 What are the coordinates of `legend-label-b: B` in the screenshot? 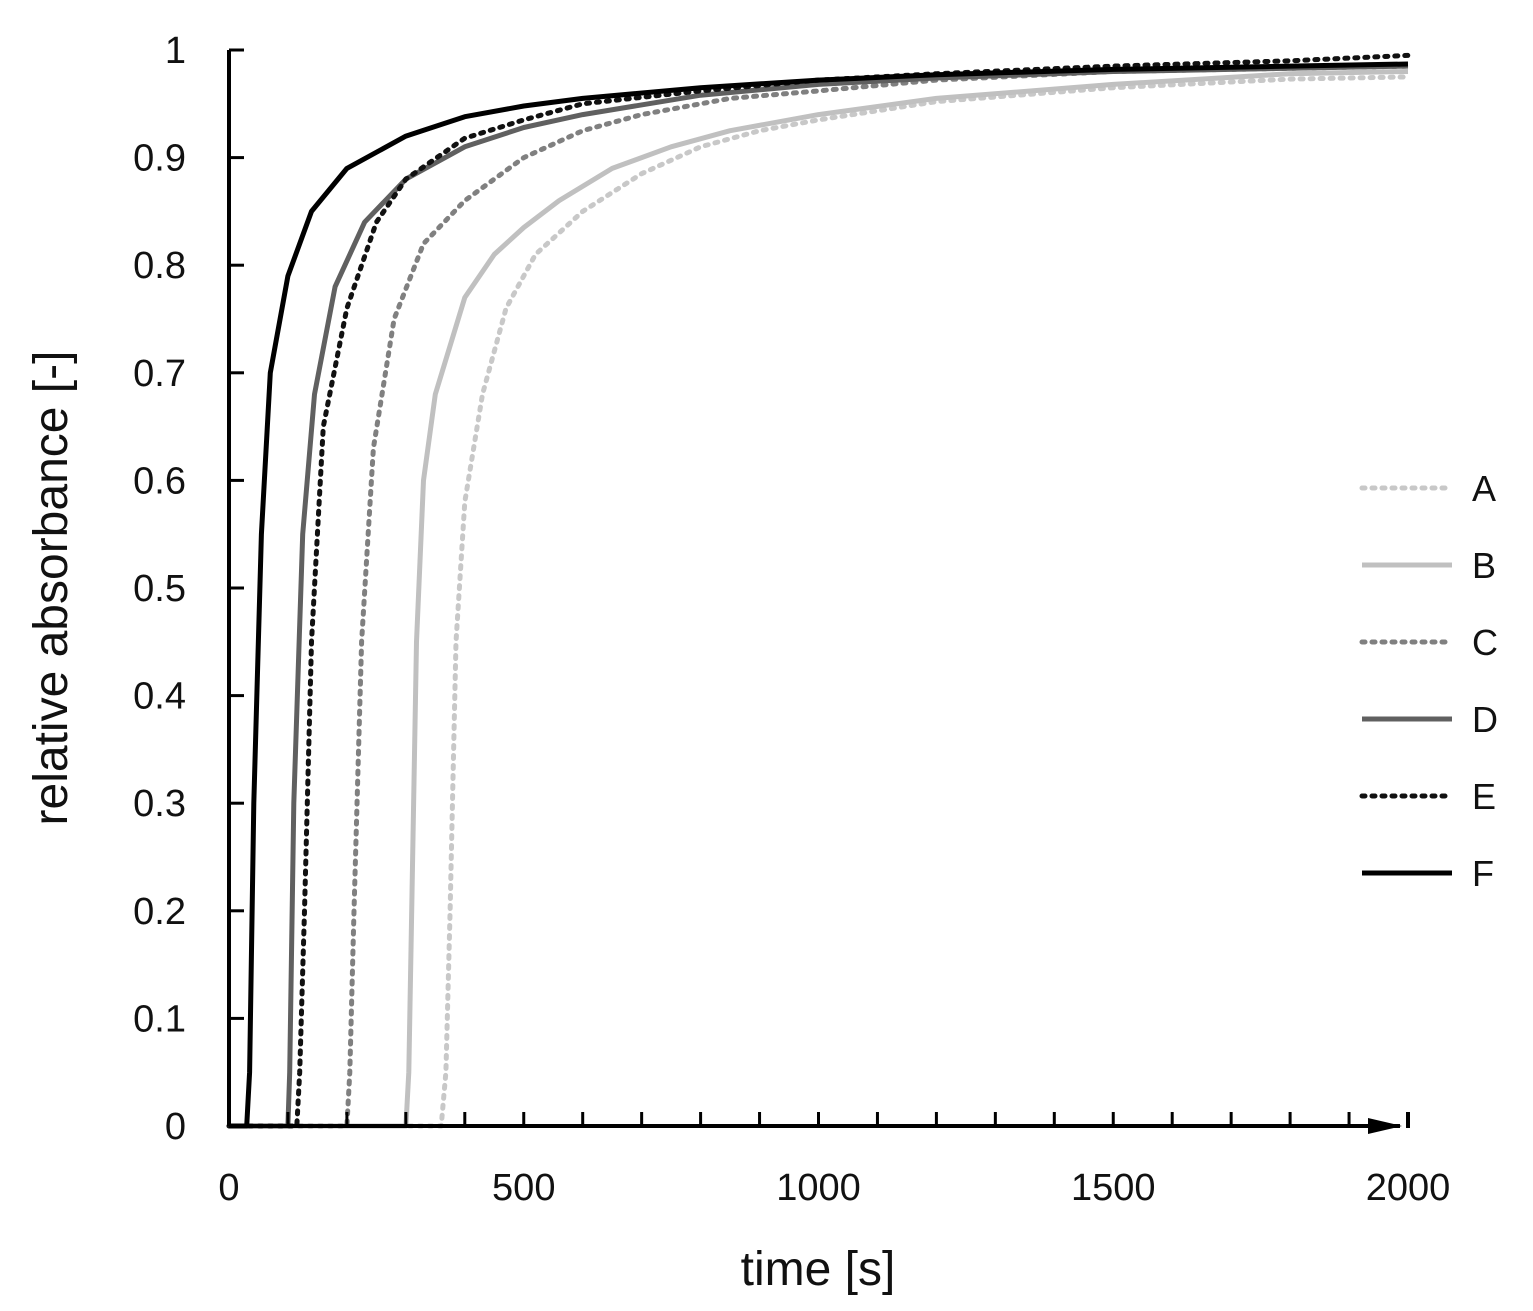 It's located at (1484, 565).